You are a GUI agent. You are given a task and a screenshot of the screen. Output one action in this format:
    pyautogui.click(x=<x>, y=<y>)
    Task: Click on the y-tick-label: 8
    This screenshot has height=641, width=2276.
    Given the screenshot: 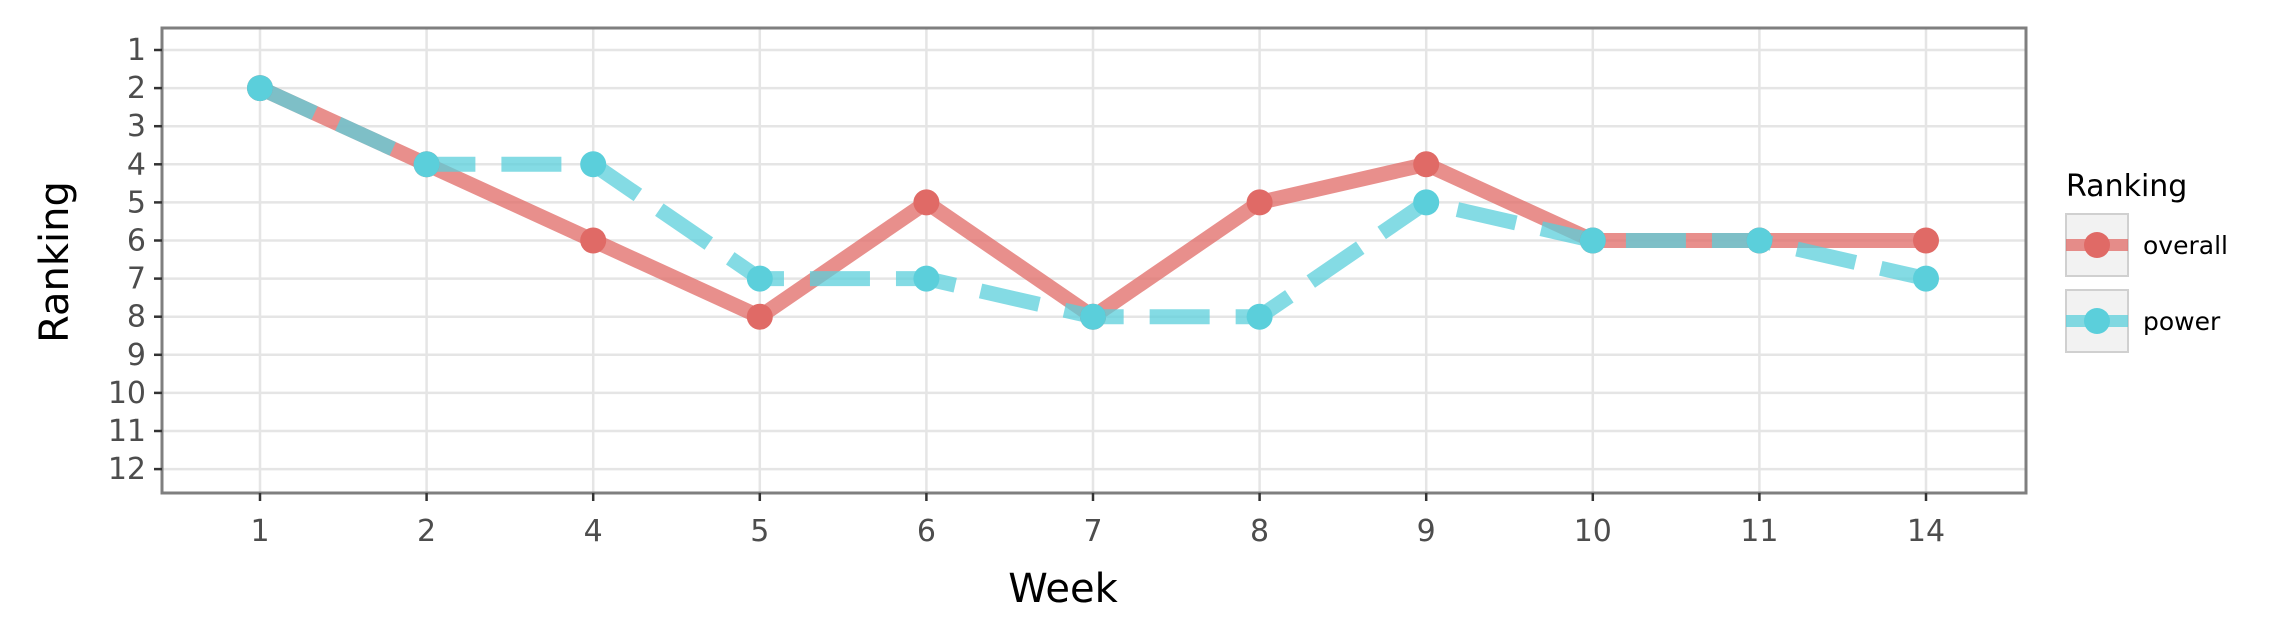 What is the action you would take?
    pyautogui.click(x=136, y=317)
    